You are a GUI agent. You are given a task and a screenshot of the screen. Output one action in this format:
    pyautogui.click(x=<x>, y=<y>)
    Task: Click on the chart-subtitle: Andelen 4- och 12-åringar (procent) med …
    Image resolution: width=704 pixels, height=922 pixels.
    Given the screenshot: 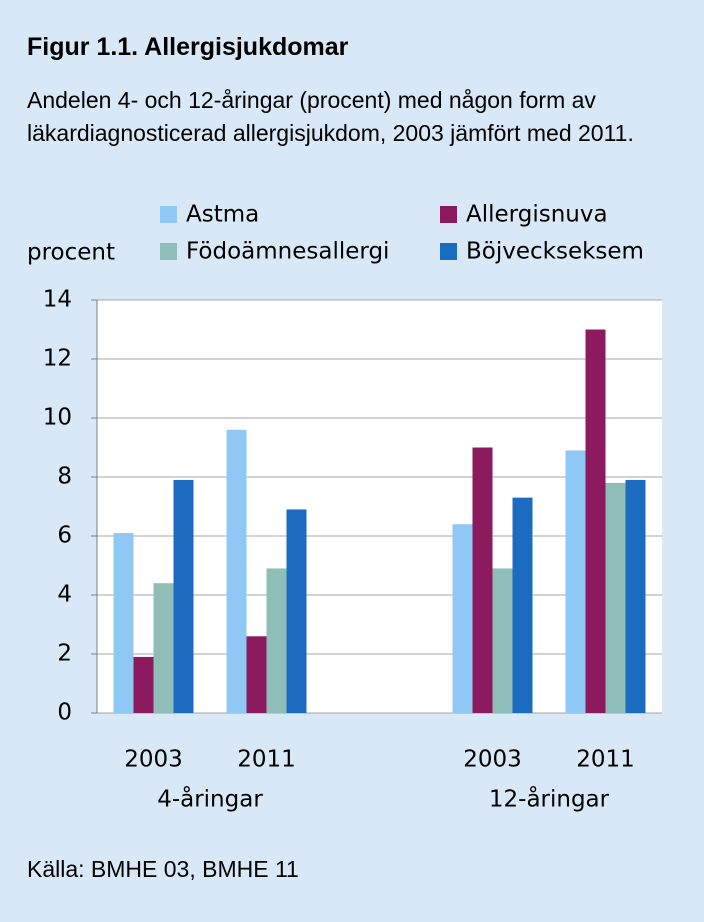 What is the action you would take?
    pyautogui.click(x=330, y=116)
    